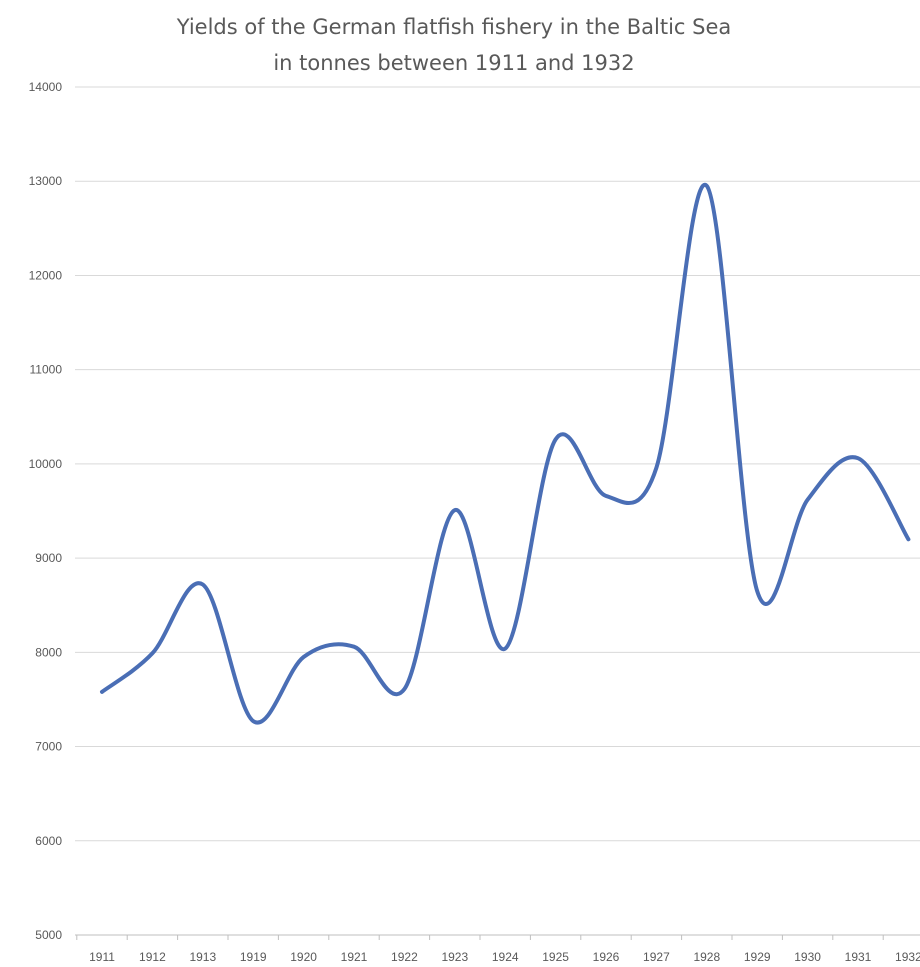  I want to click on y-tick-label-8000: 8000, so click(48, 652).